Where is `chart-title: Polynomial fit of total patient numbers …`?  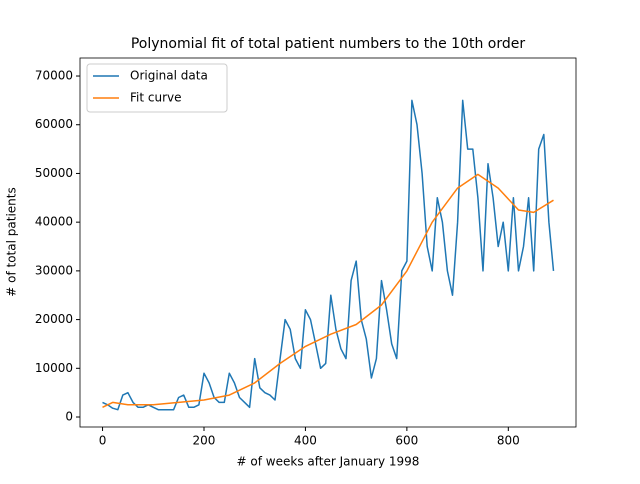 chart-title: Polynomial fit of total patient numbers … is located at coordinates (328, 44).